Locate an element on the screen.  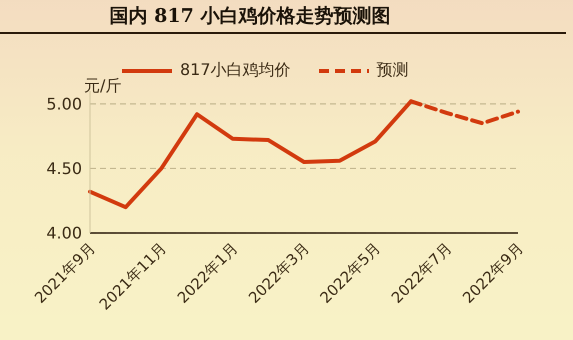
legend-label: 817小白鸡均价 is located at coordinates (235, 70).